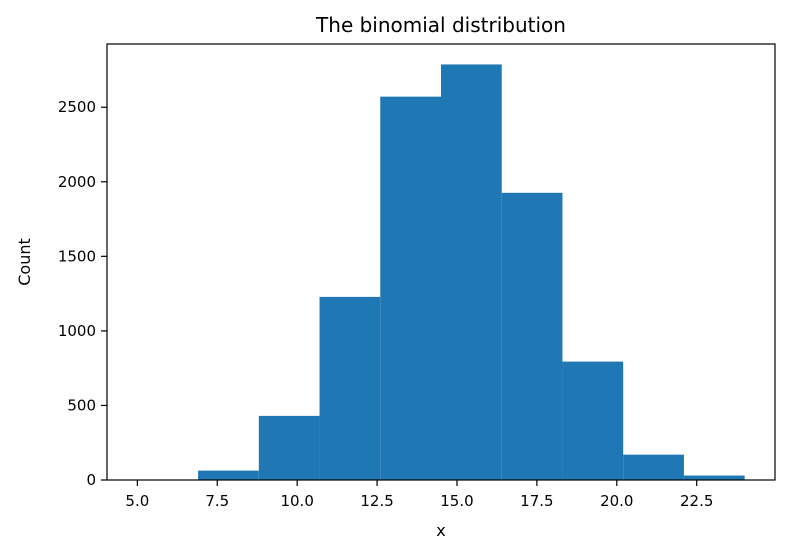  What do you see at coordinates (456, 501) in the screenshot?
I see `x-tick-label: 15.0` at bounding box center [456, 501].